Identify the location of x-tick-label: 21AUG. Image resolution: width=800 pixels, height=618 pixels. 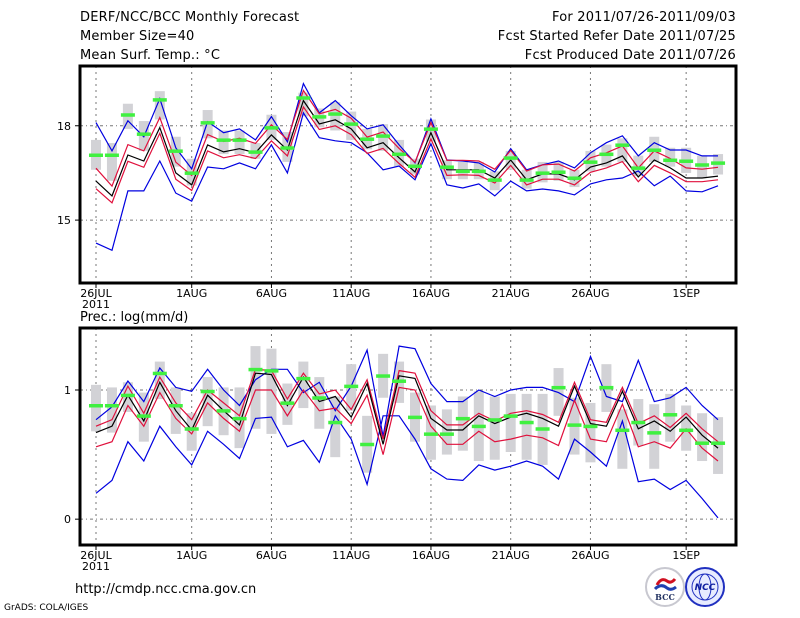
(511, 555).